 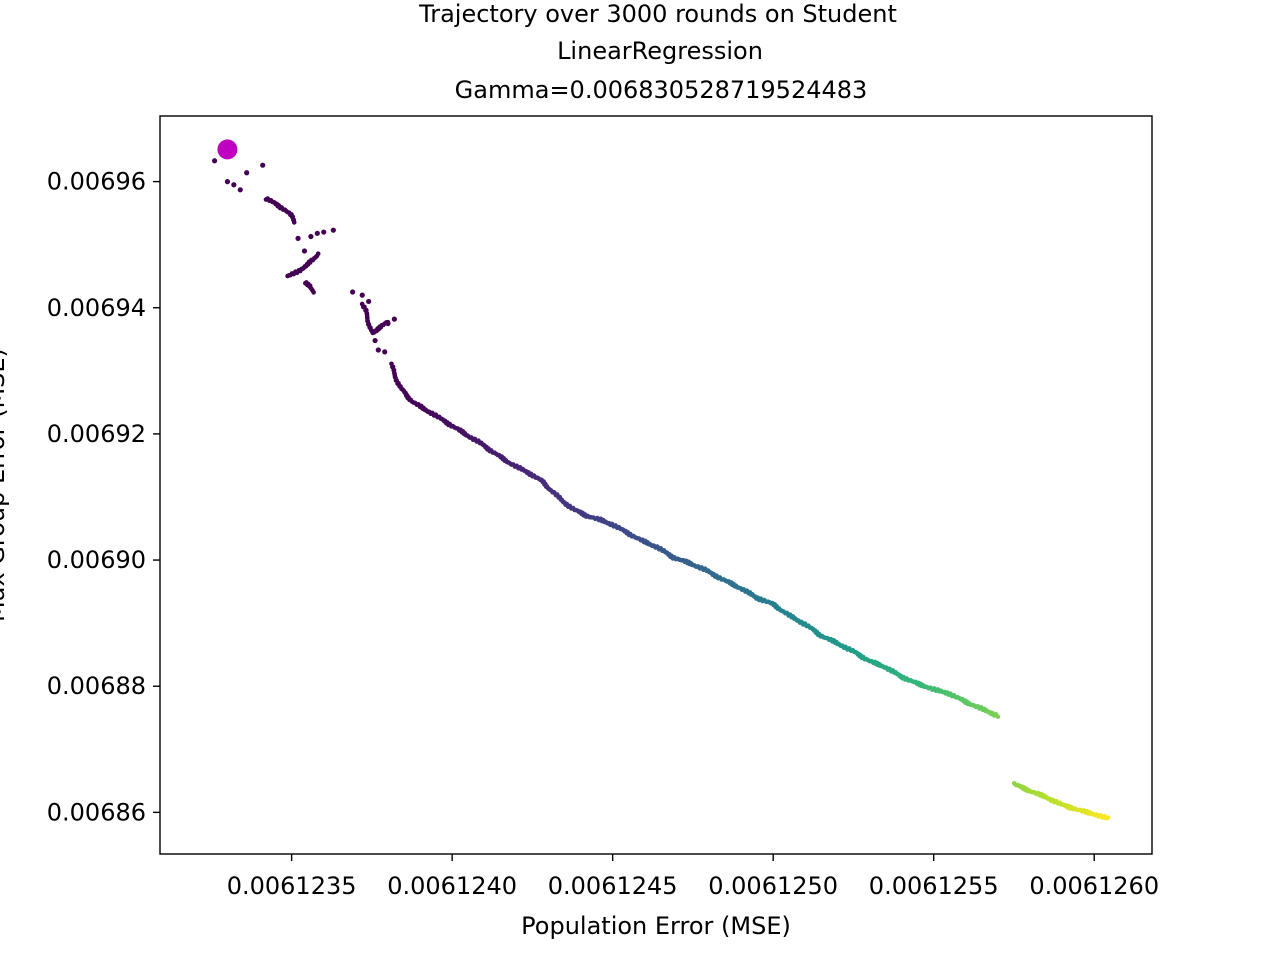 What do you see at coordinates (657, 14) in the screenshot?
I see `chart-title-line-1: Trajectory over 3000 rounds on Student` at bounding box center [657, 14].